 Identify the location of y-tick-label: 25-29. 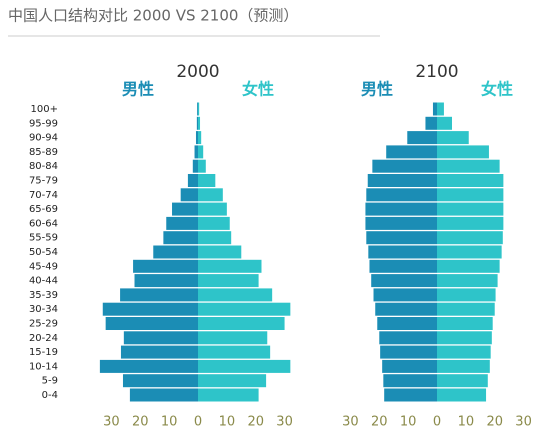
(43, 324).